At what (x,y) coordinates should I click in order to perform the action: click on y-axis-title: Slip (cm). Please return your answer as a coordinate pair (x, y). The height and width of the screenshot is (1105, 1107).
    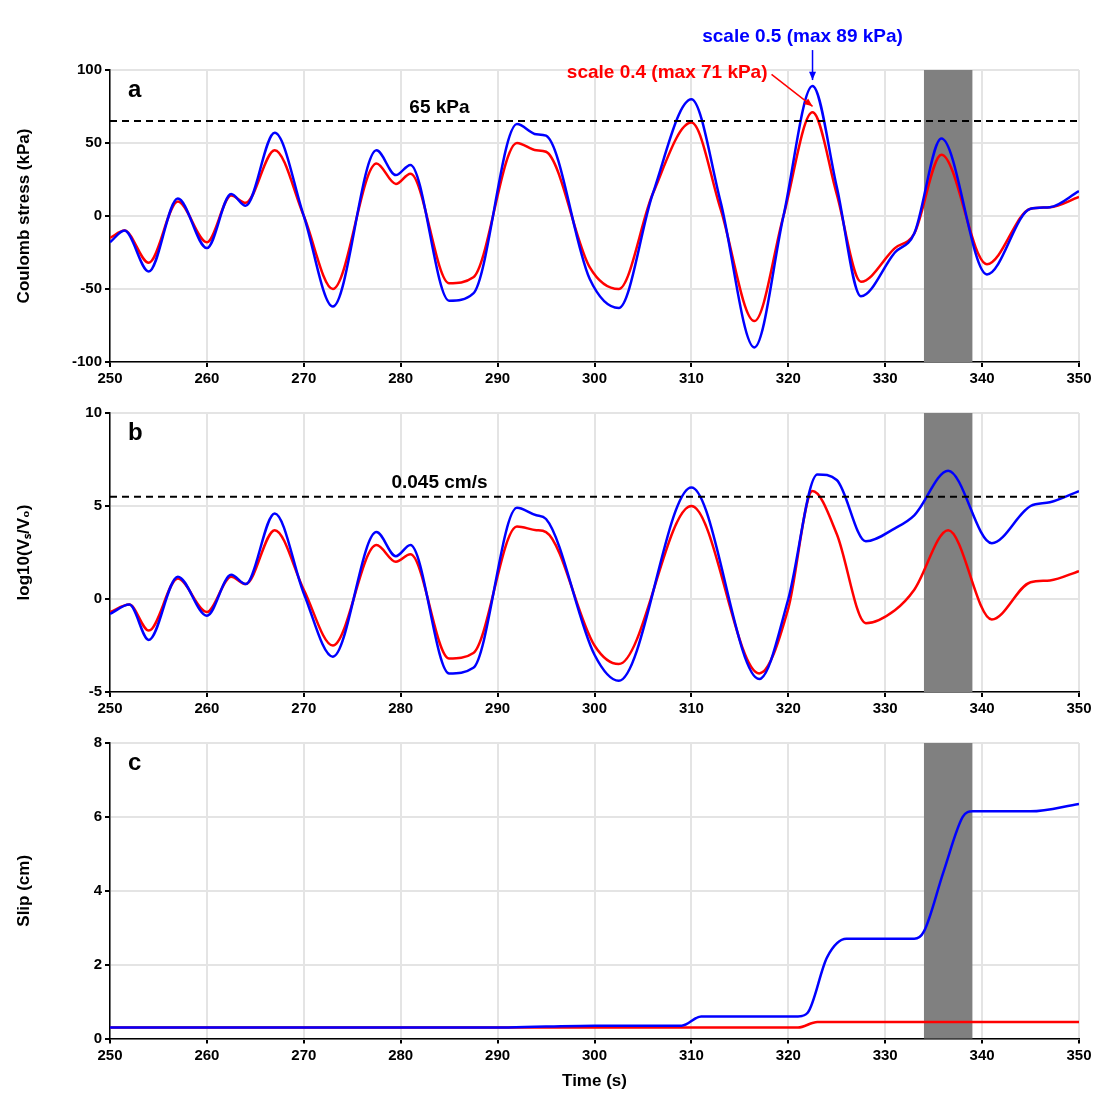
    Looking at the image, I should click on (23, 890).